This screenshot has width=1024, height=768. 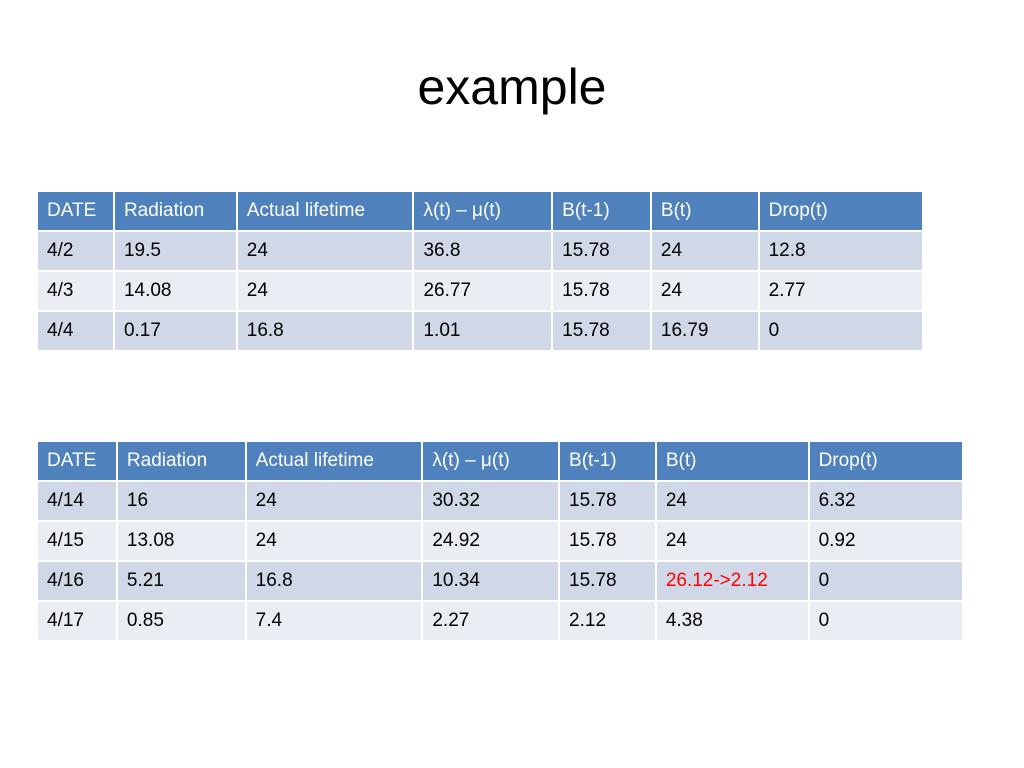 I want to click on slide-title: example, so click(x=512, y=87).